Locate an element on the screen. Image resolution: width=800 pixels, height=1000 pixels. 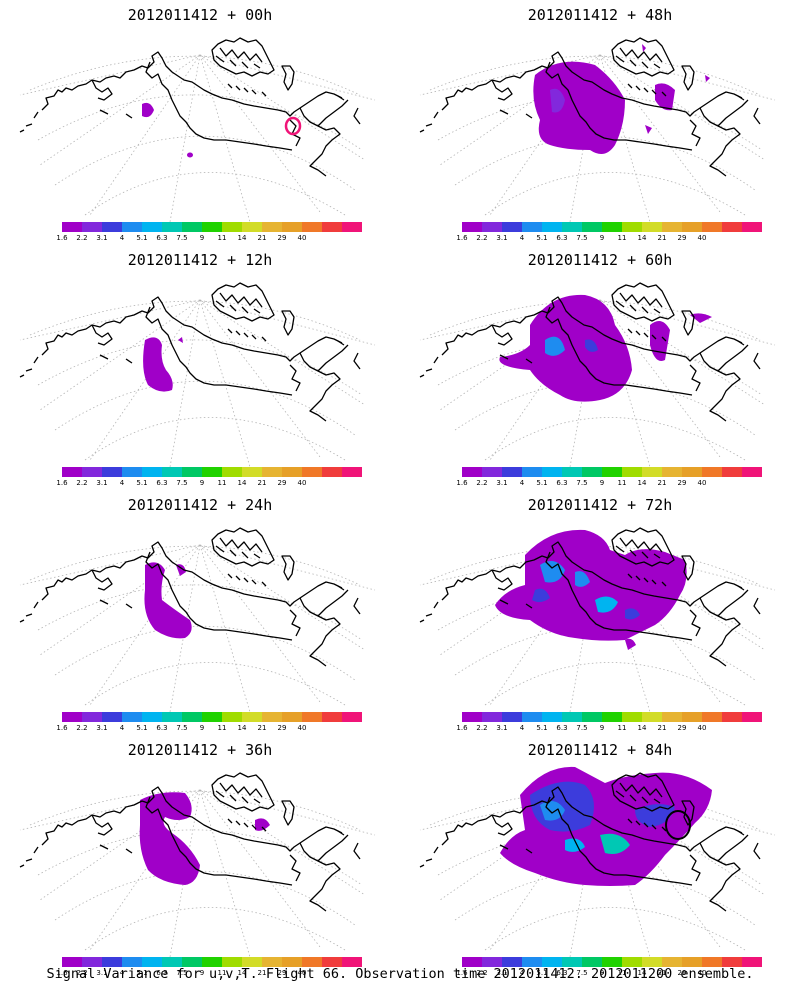
panel-title: 2012011412 + 00h is located at coordinates (200, 15).